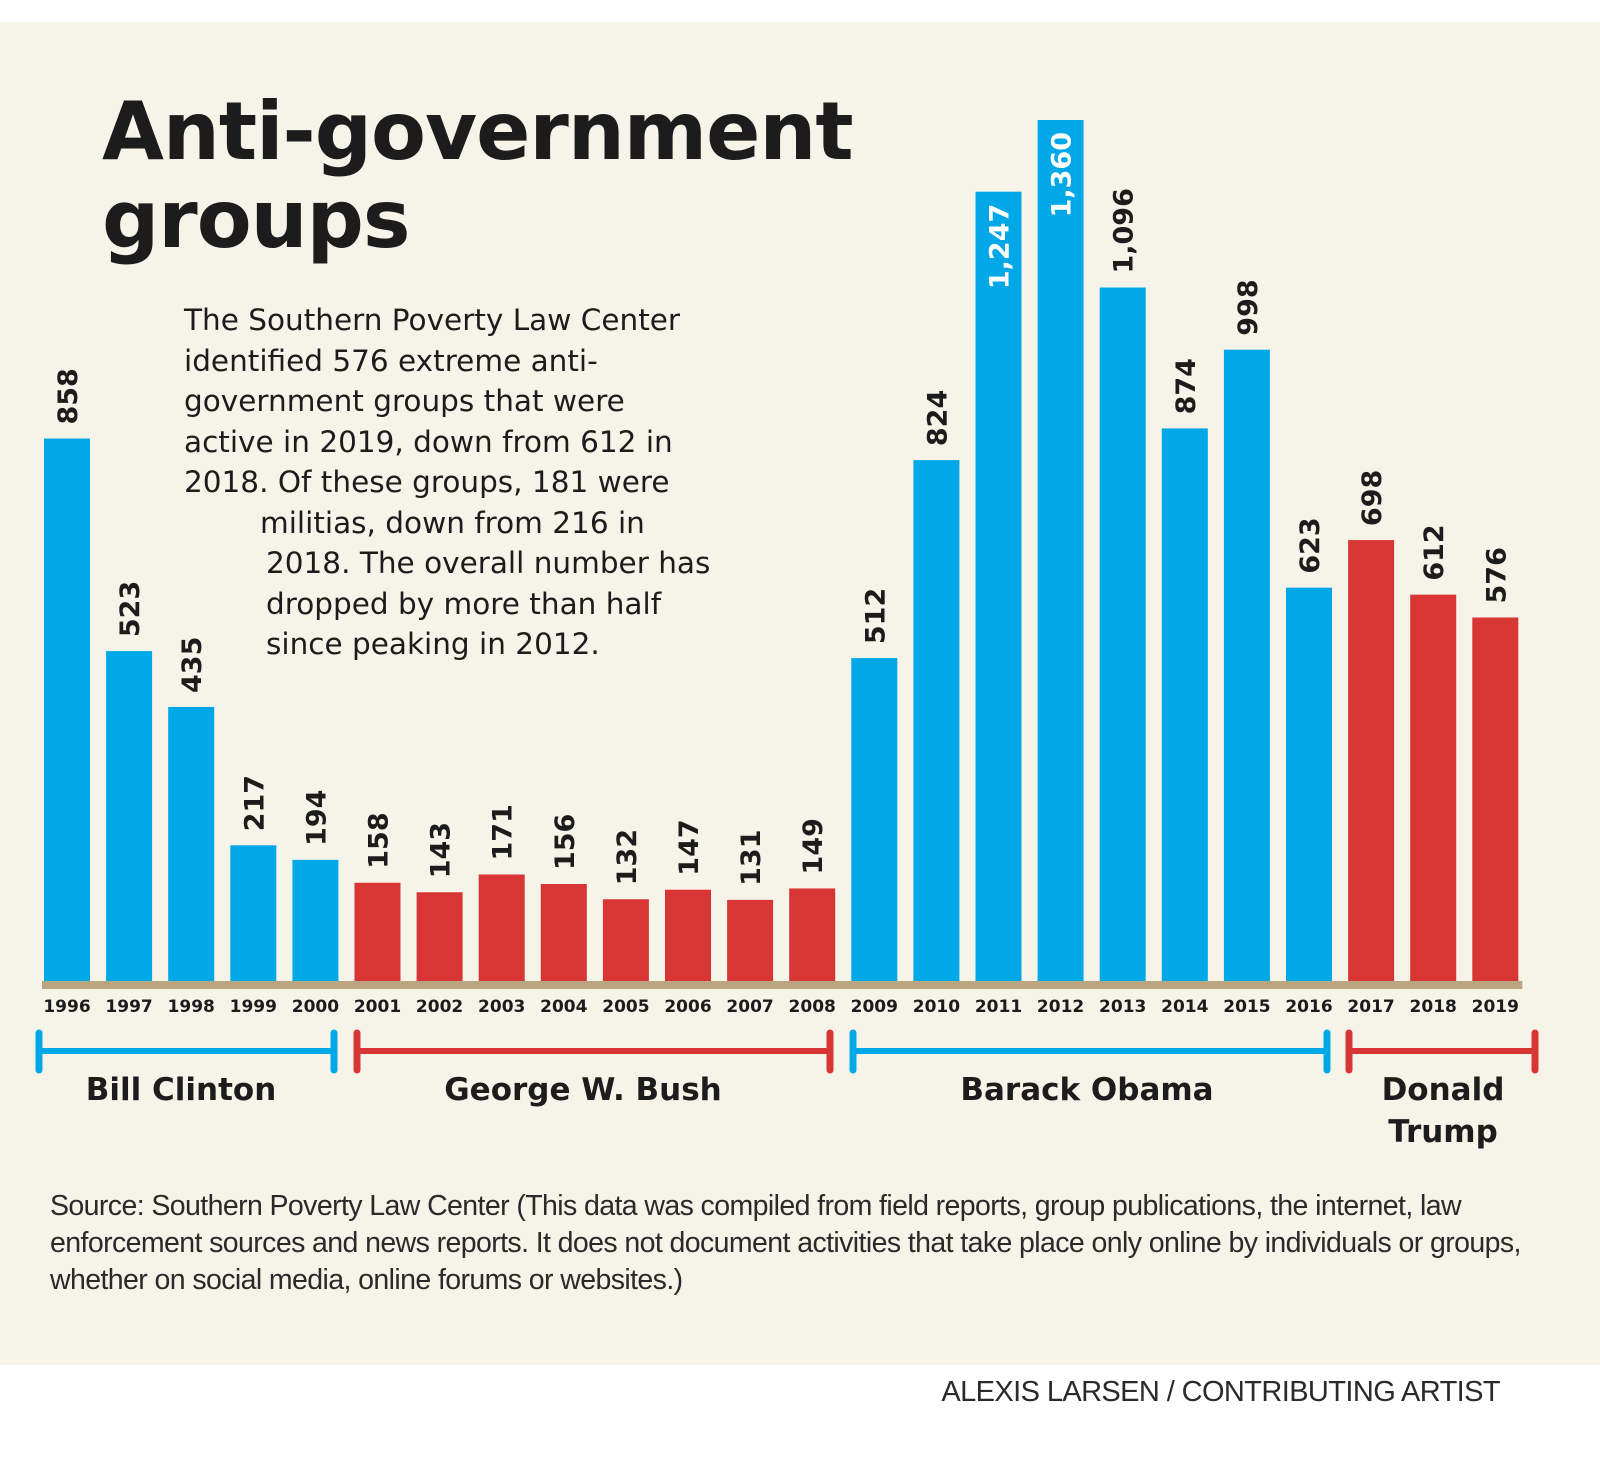 The height and width of the screenshot is (1481, 1600). Describe the element at coordinates (1308, 1007) in the screenshot. I see `year-label-2016: 2016` at that location.